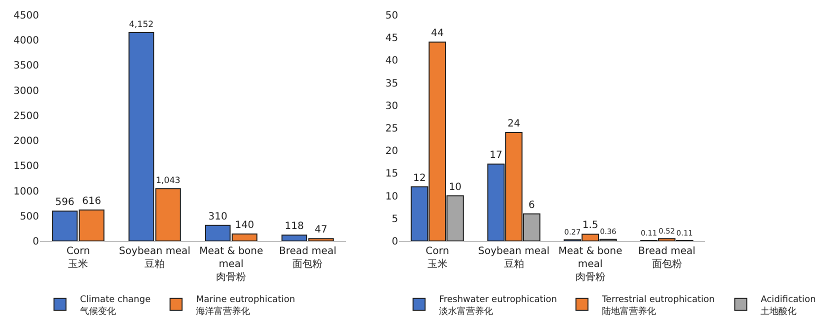 This screenshot has width=826, height=328. Describe the element at coordinates (391, 196) in the screenshot. I see `y-tick-label: 10` at that location.